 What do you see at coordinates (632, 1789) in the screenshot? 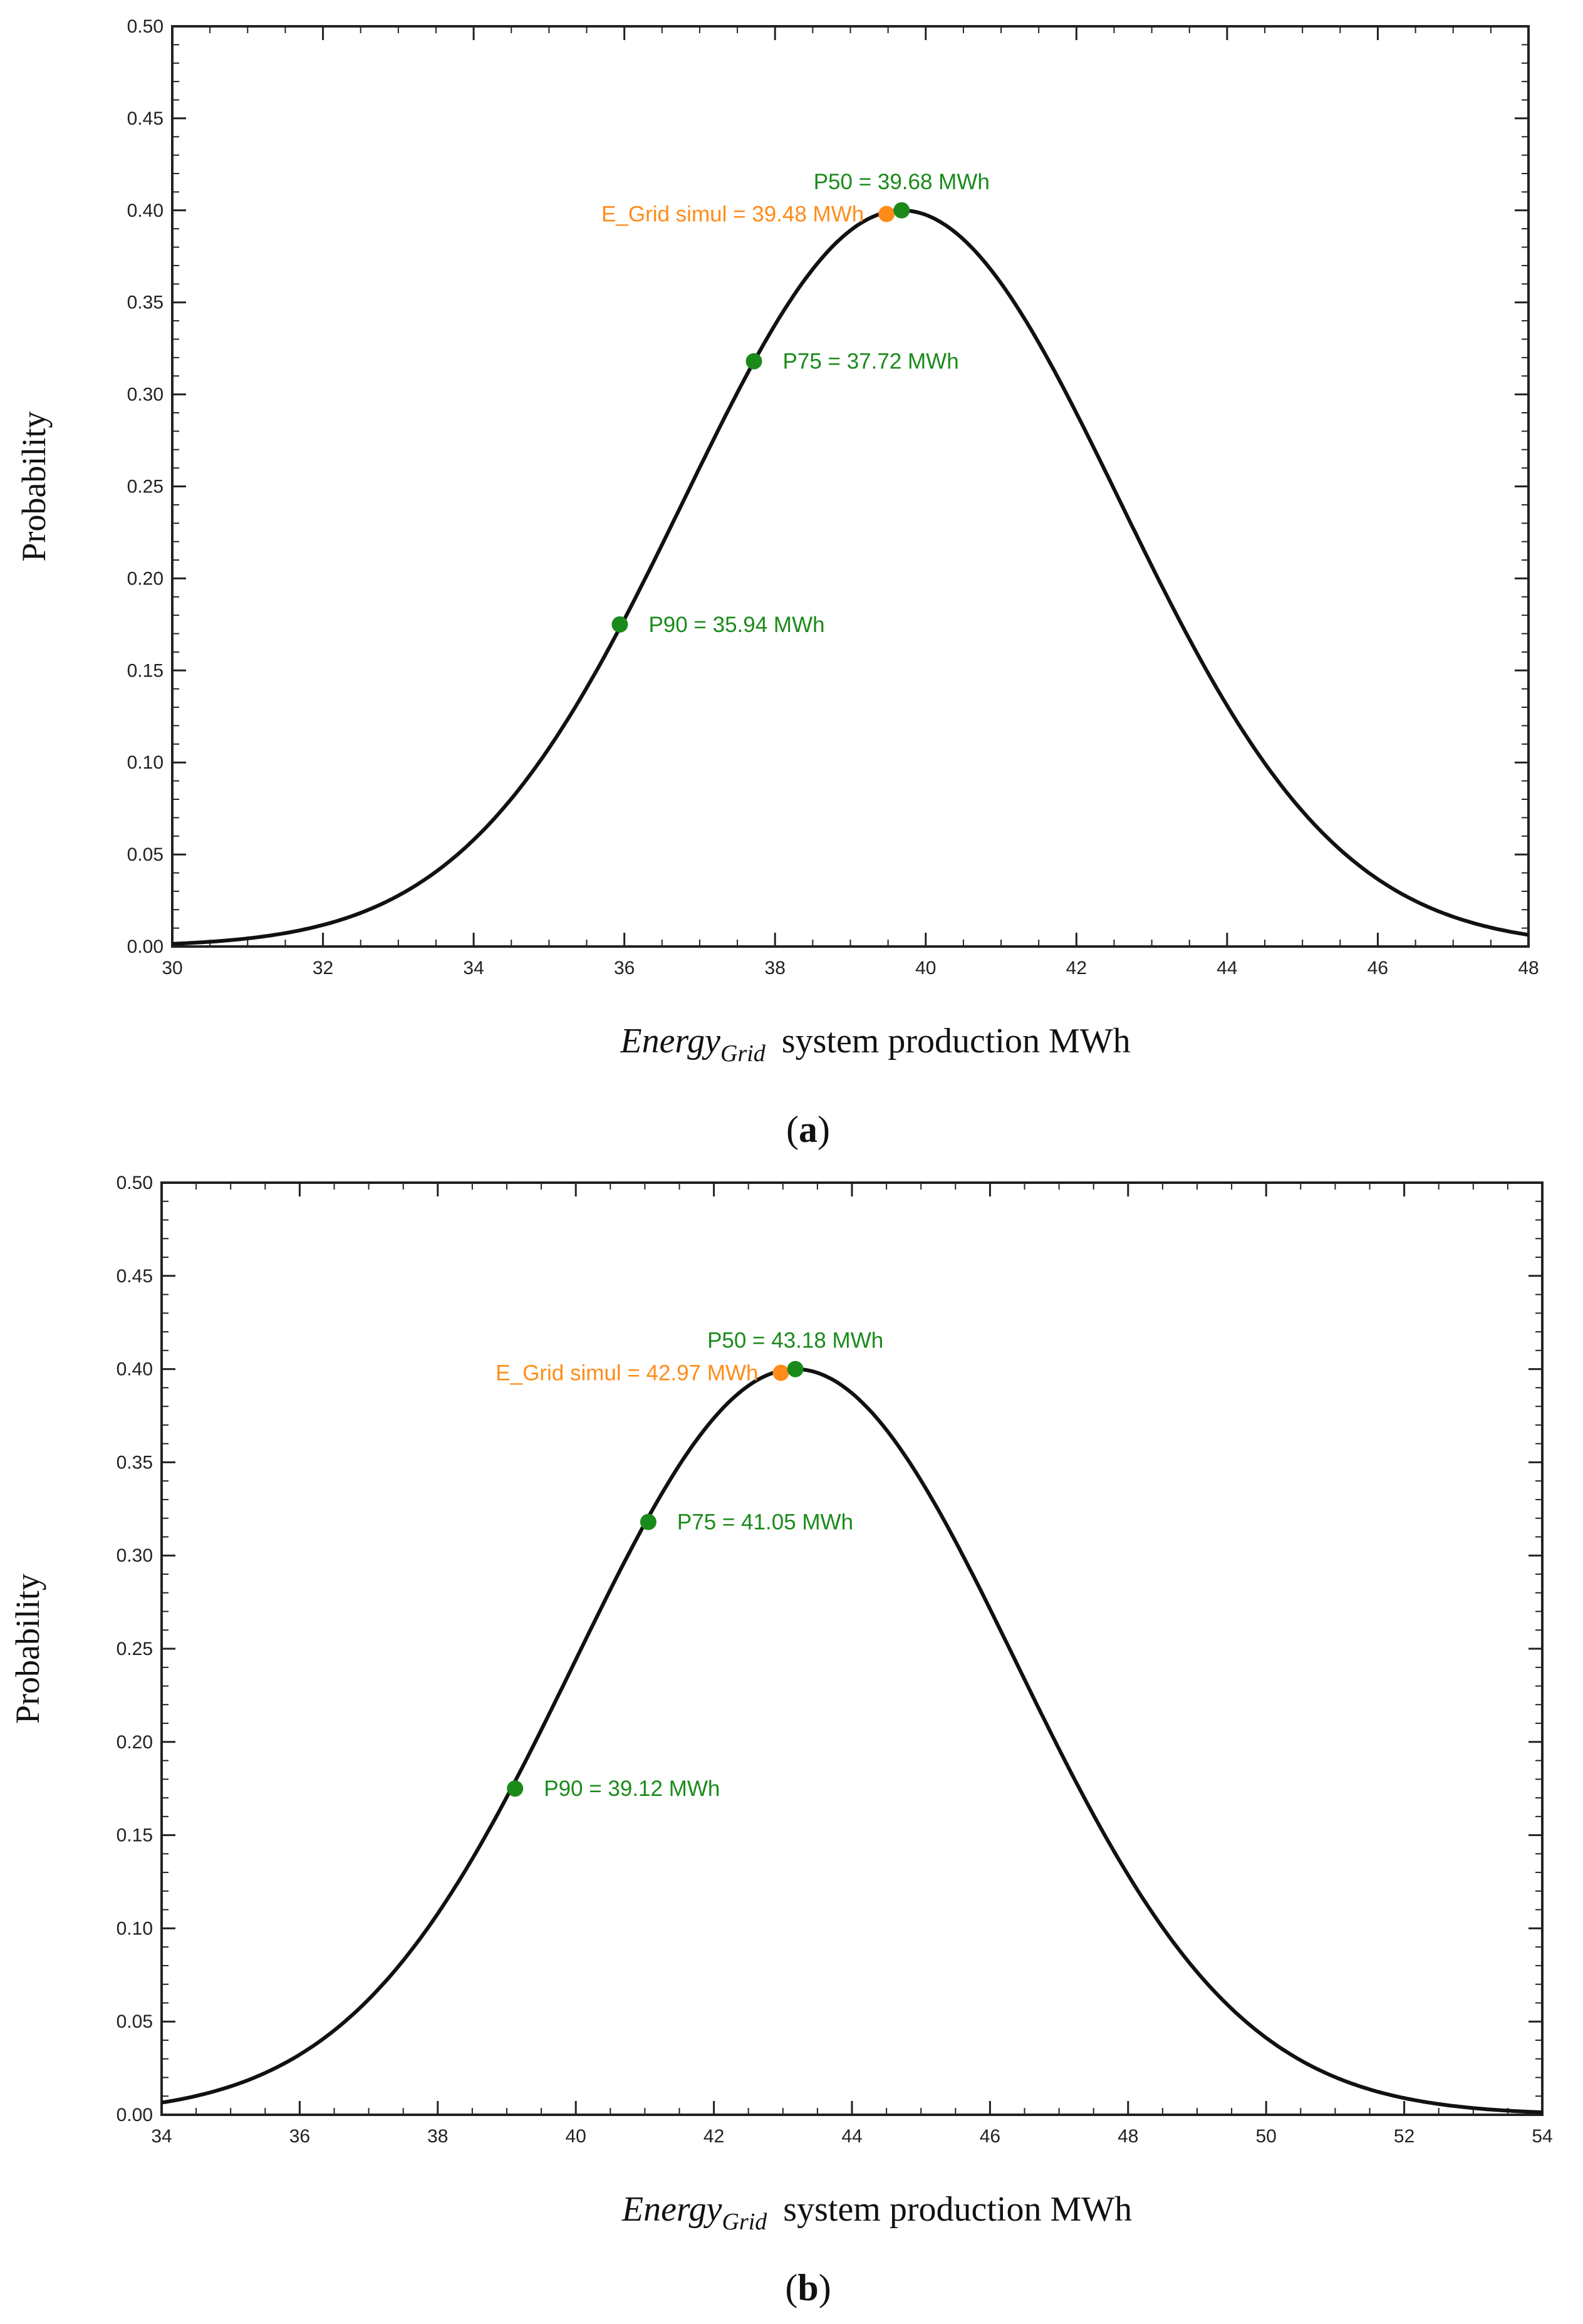
I see `p90-label: P90 = 39.12 MWh` at bounding box center [632, 1789].